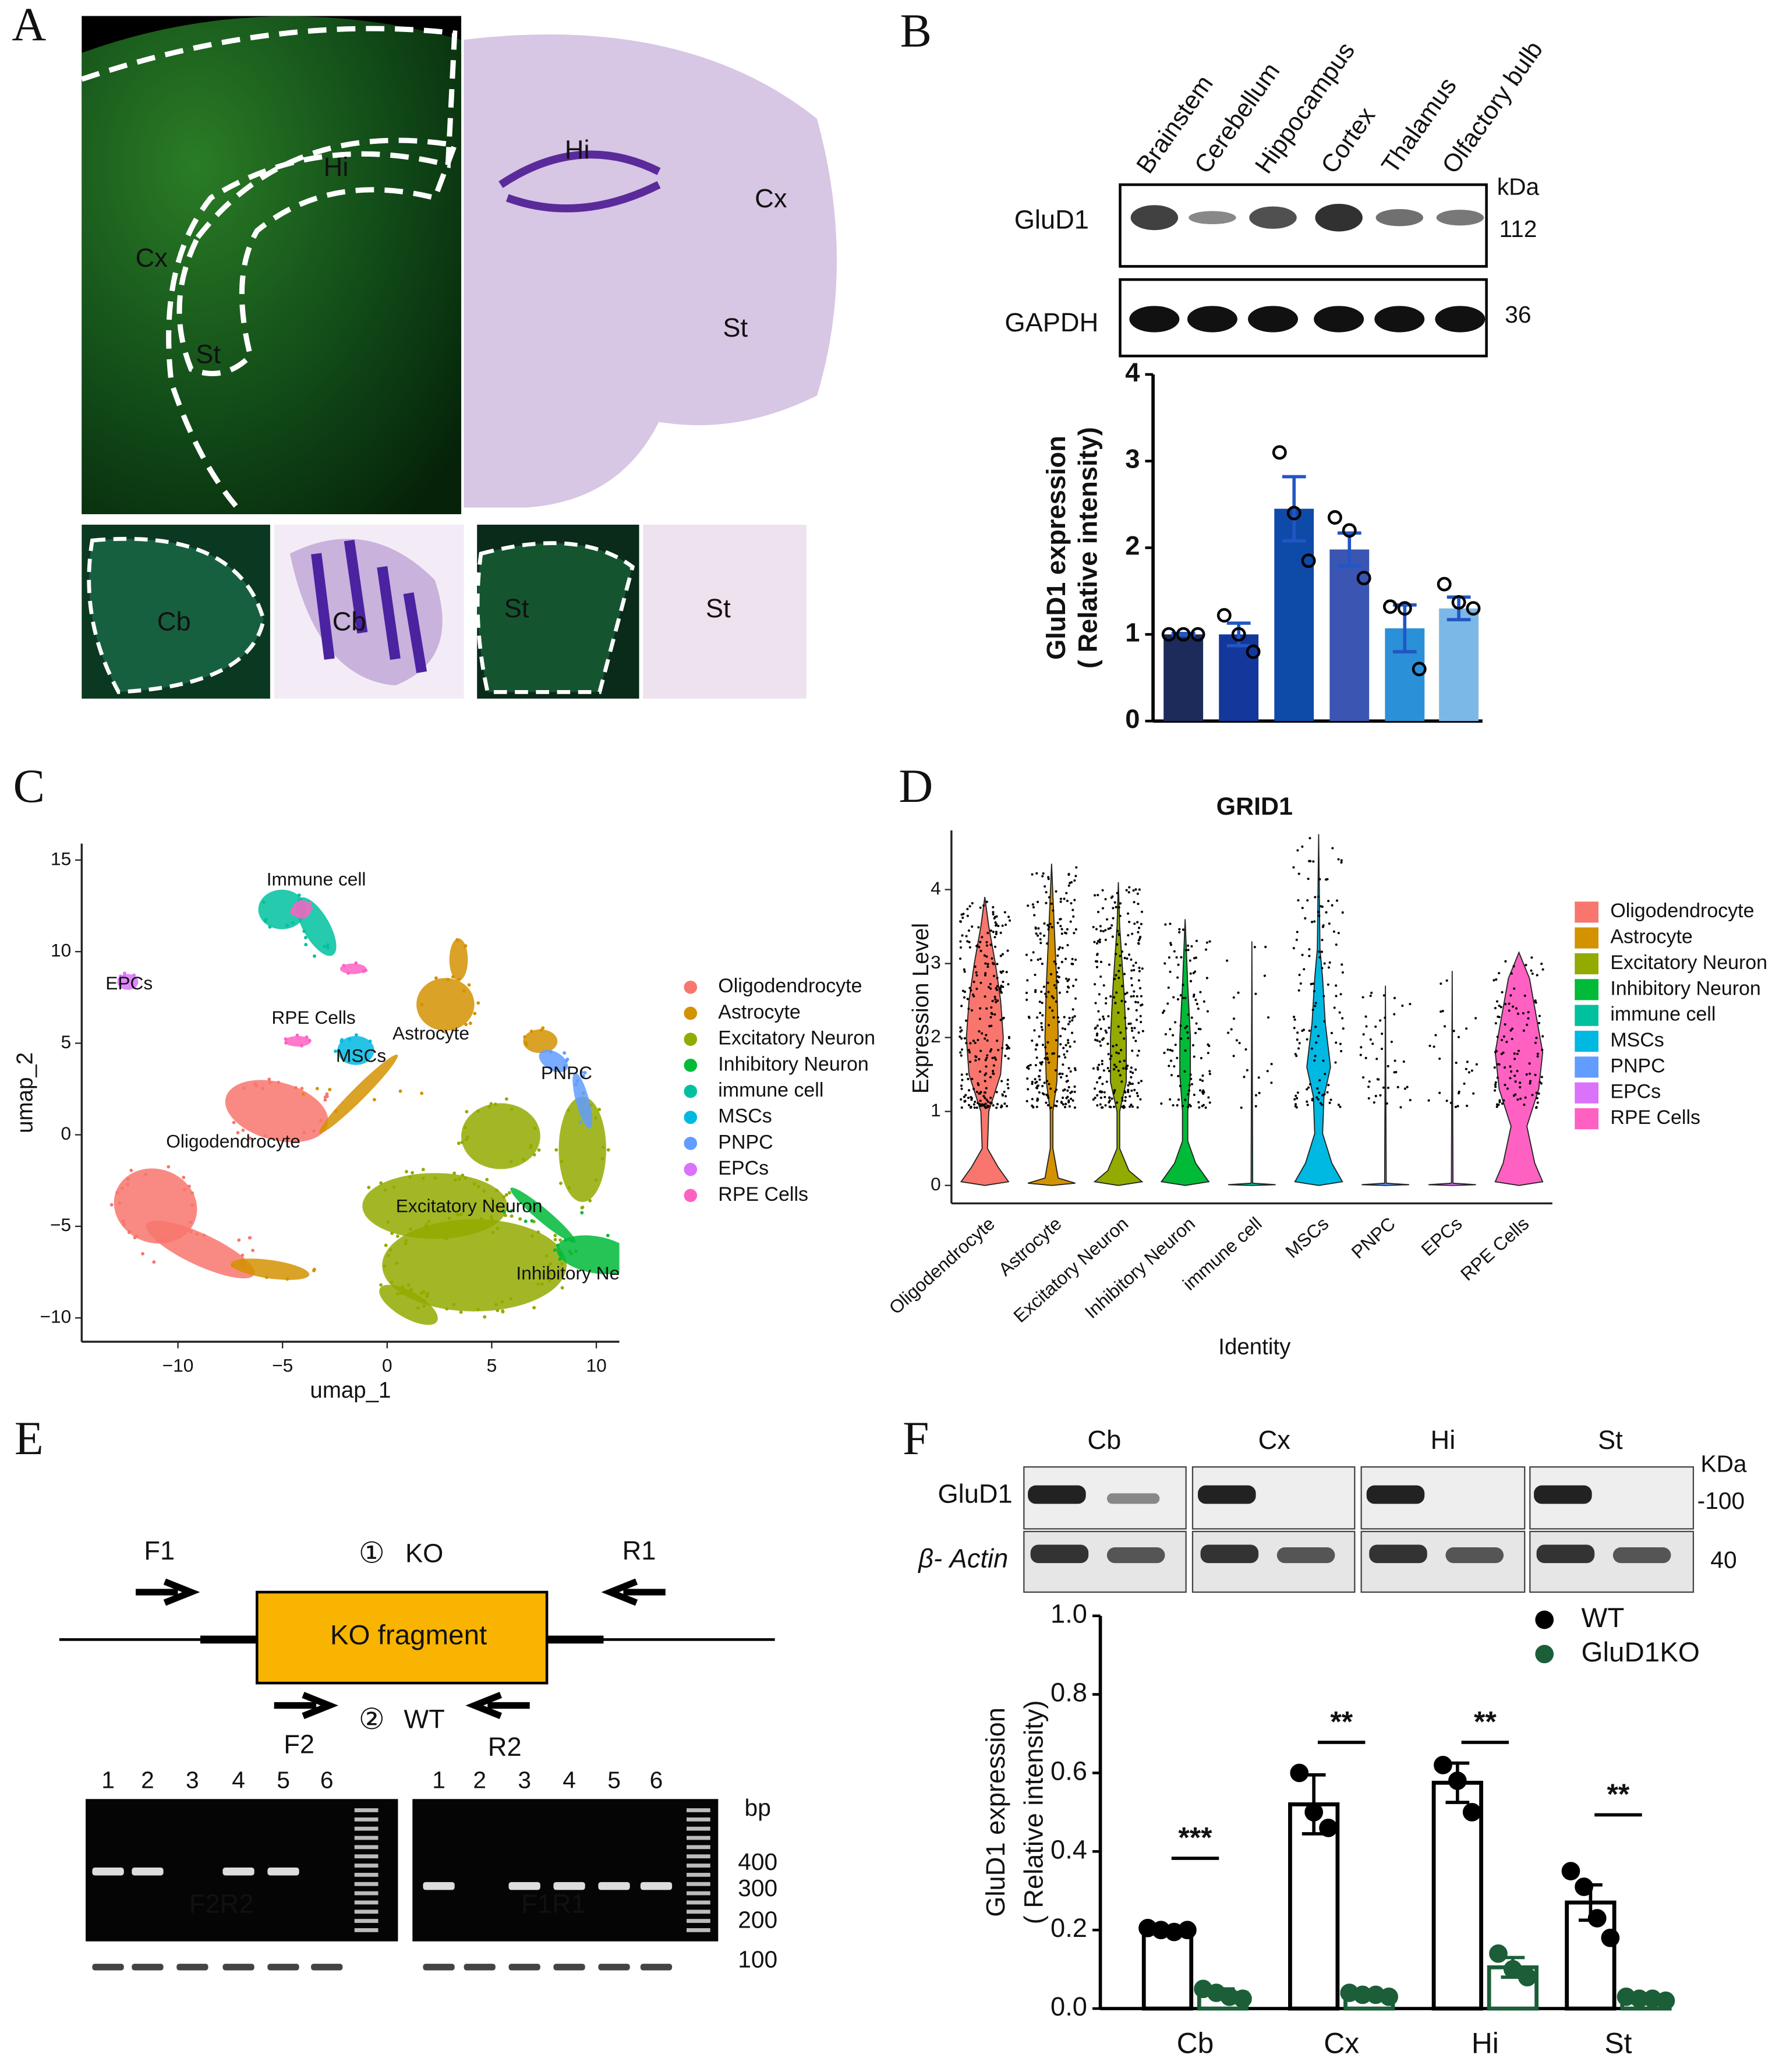 This screenshot has height=2072, width=1779. Describe the element at coordinates (1373, 1238) in the screenshot. I see `x-tick-label: PNPC` at that location.